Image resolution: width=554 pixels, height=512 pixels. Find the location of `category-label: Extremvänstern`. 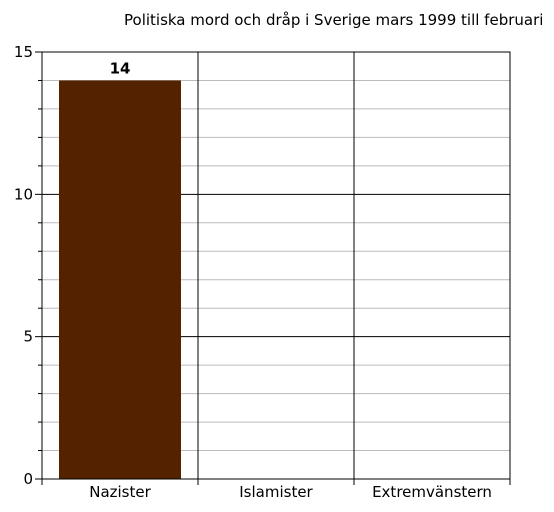

category-label: Extremvänstern is located at coordinates (432, 492).